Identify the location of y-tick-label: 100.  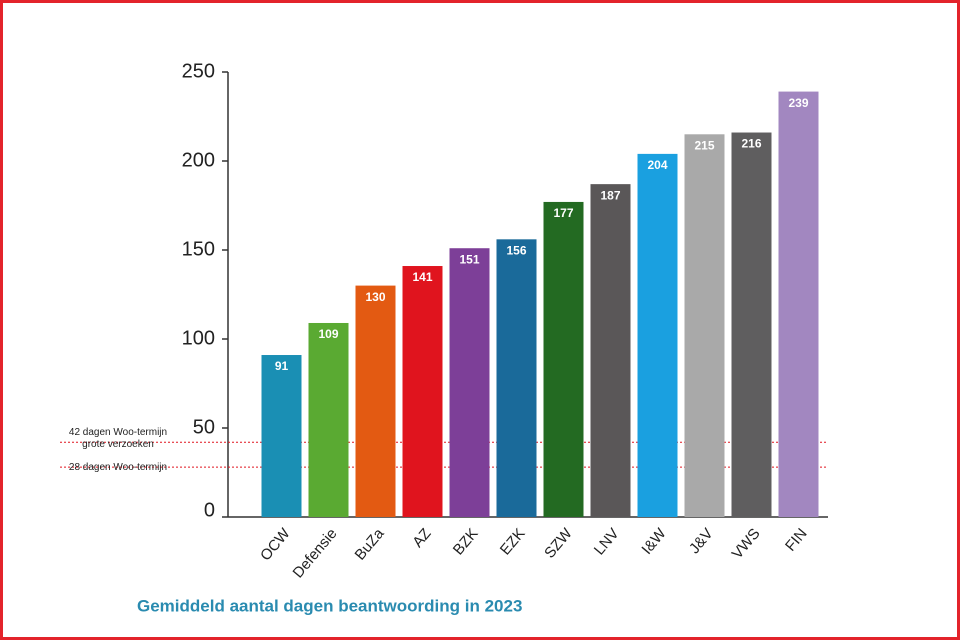
(198, 338).